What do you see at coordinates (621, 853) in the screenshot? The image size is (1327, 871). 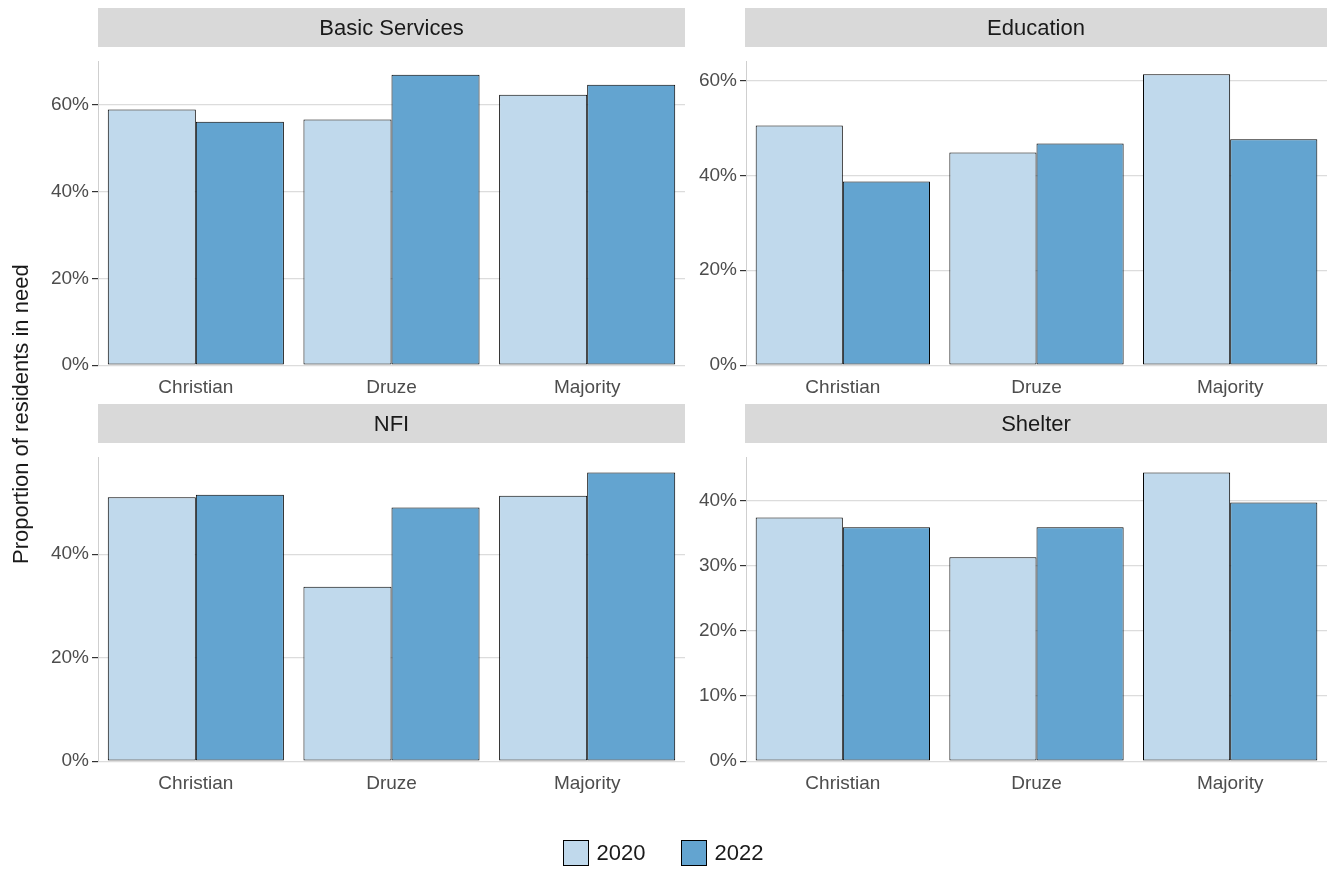 I see `legend-label: 2020` at bounding box center [621, 853].